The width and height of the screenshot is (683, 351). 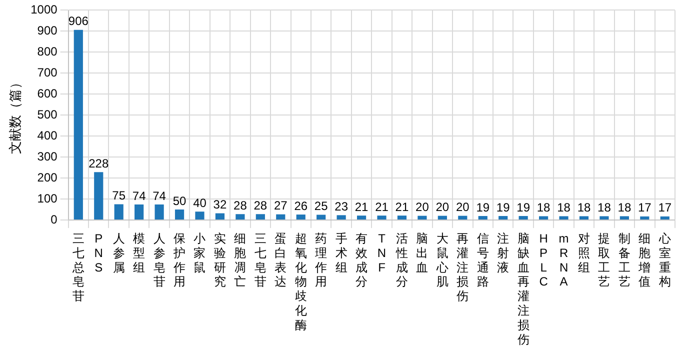 I want to click on data-label: 25, so click(x=321, y=206).